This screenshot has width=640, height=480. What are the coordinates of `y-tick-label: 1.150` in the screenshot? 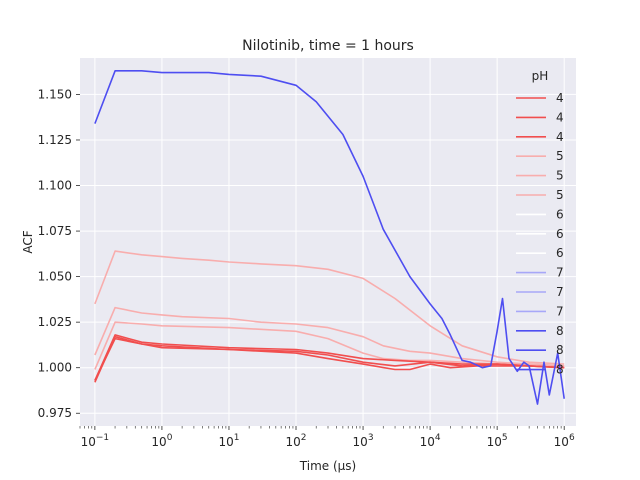 It's located at (55, 94).